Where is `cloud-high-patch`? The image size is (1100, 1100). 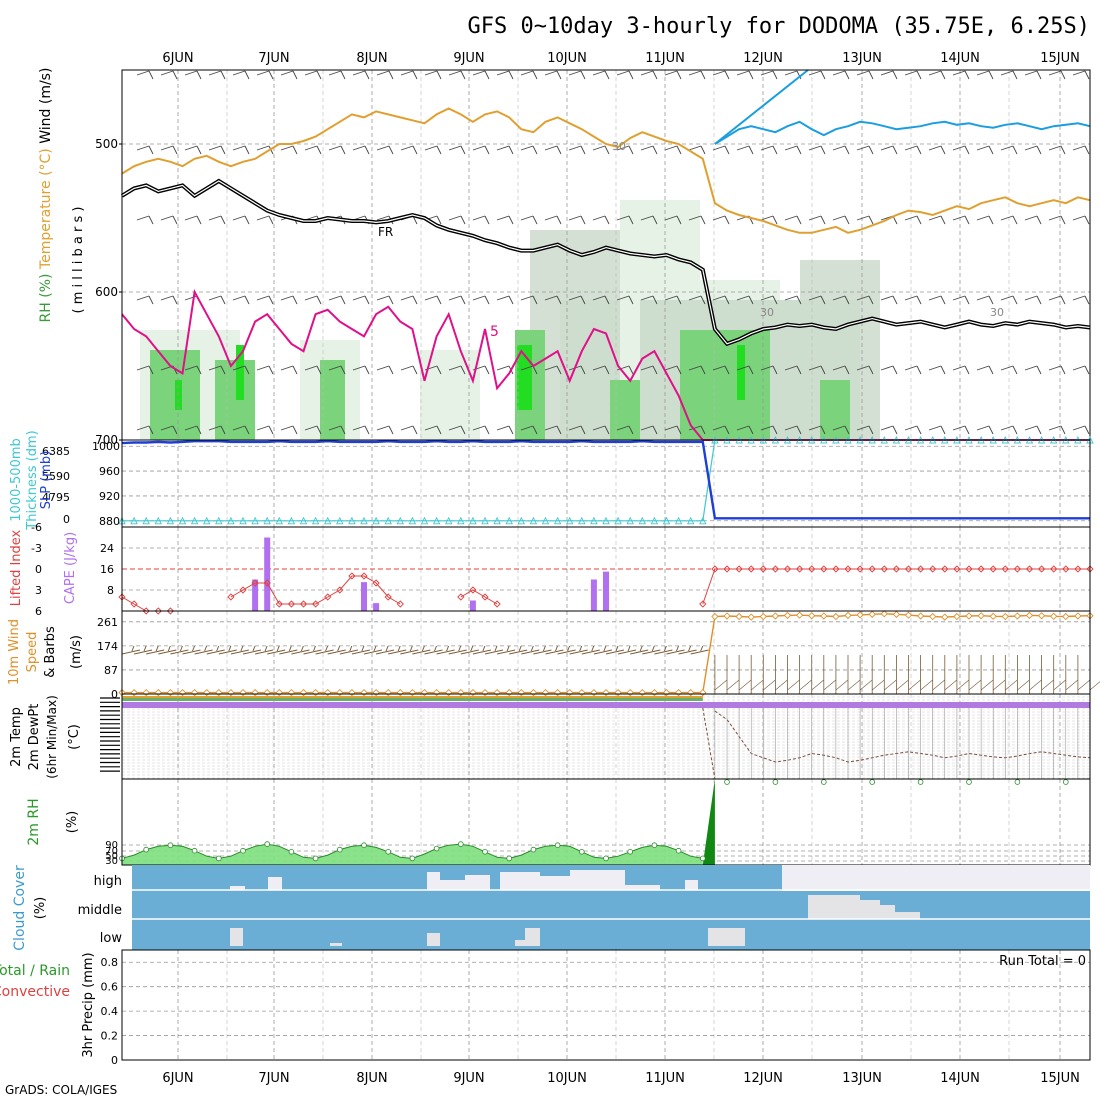 cloud-high-patch is located at coordinates (477, 882).